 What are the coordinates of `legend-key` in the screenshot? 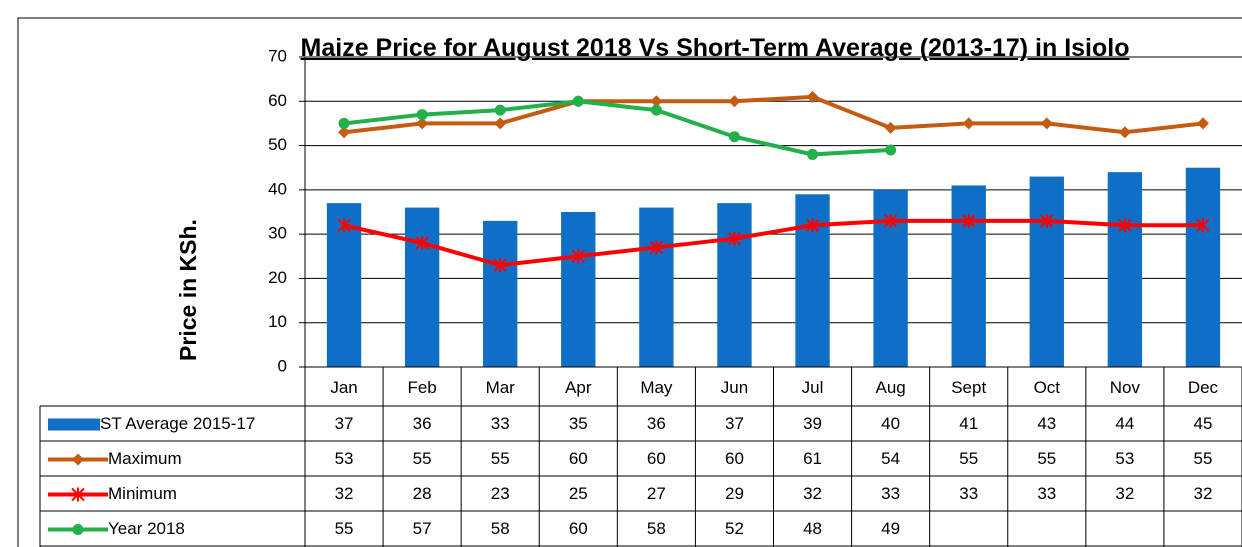 It's located at (74, 424).